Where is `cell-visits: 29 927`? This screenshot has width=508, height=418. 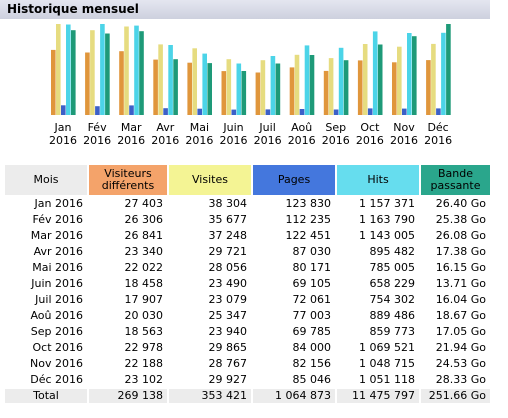
cell-visits: 29 927 is located at coordinates (210, 380).